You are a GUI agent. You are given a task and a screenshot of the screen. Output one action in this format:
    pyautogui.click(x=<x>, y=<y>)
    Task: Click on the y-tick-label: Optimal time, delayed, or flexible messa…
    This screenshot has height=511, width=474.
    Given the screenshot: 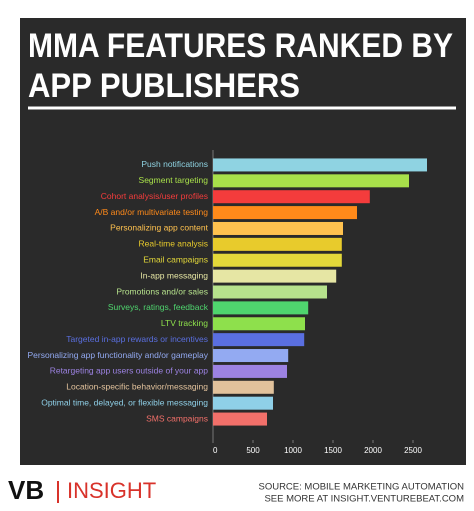 What is the action you would take?
    pyautogui.click(x=124, y=402)
    